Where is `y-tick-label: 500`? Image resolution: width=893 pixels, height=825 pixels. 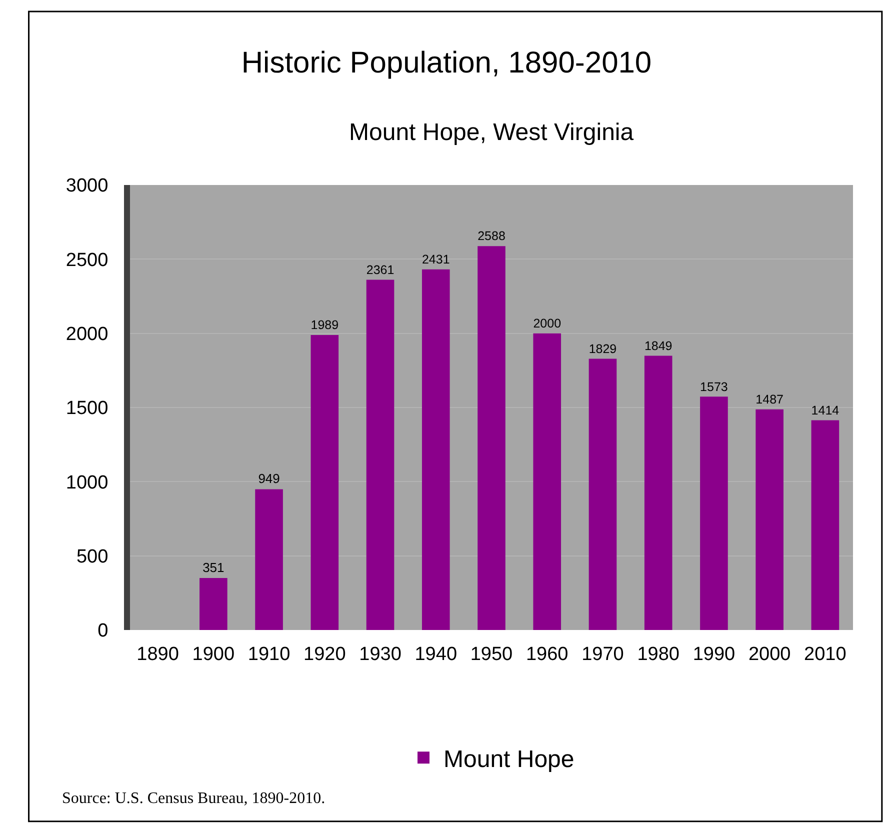
y-tick-label: 500 is located at coordinates (92, 557).